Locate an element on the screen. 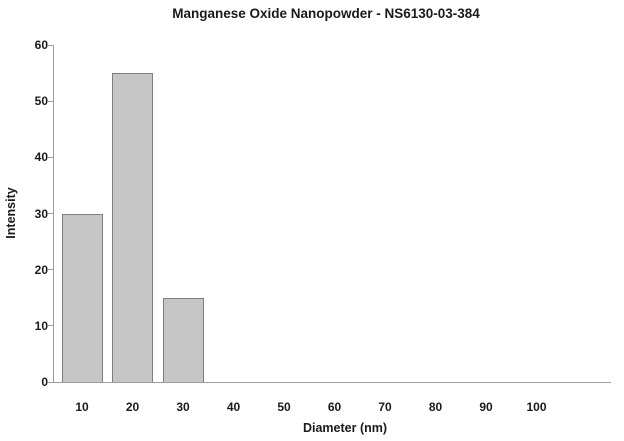  x-tick-label: 60 is located at coordinates (334, 407).